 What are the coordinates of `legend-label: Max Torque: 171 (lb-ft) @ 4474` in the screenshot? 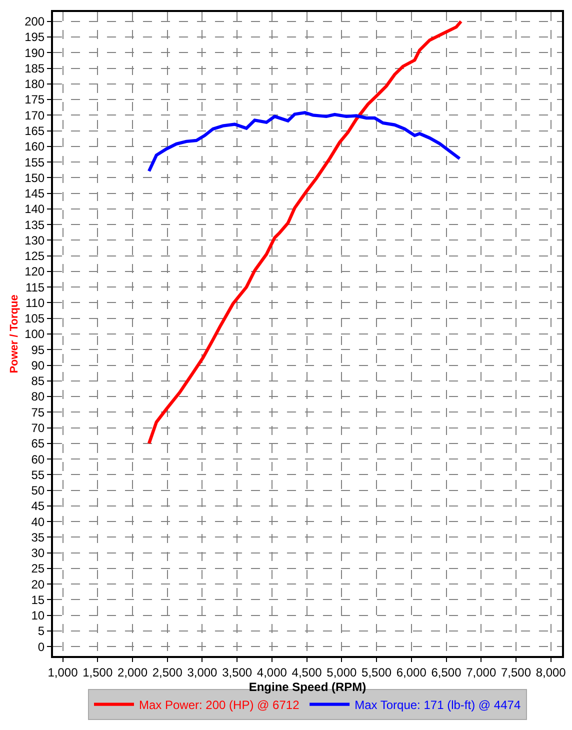 It's located at (437, 705).